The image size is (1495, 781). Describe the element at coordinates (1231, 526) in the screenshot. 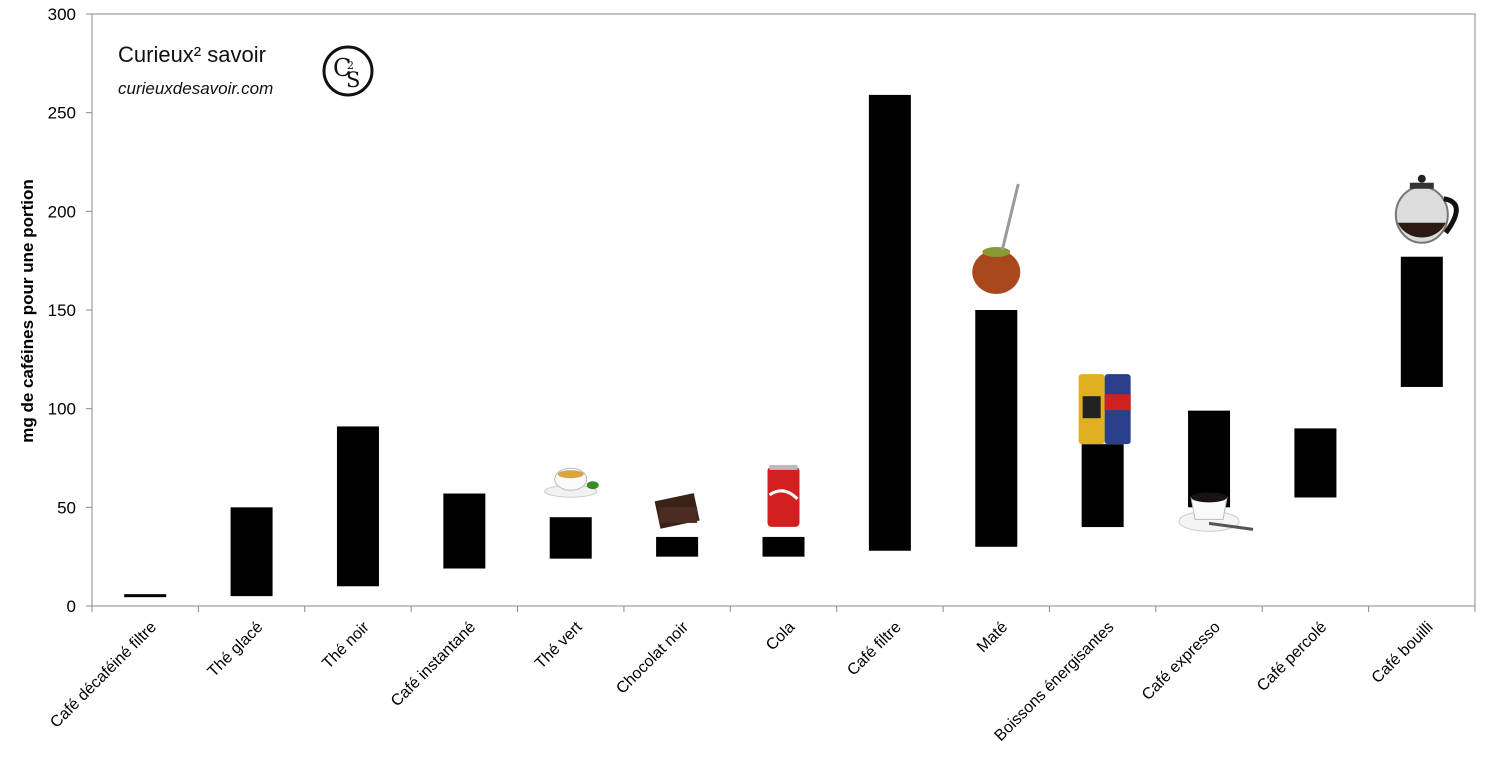

I see `spoon` at that location.